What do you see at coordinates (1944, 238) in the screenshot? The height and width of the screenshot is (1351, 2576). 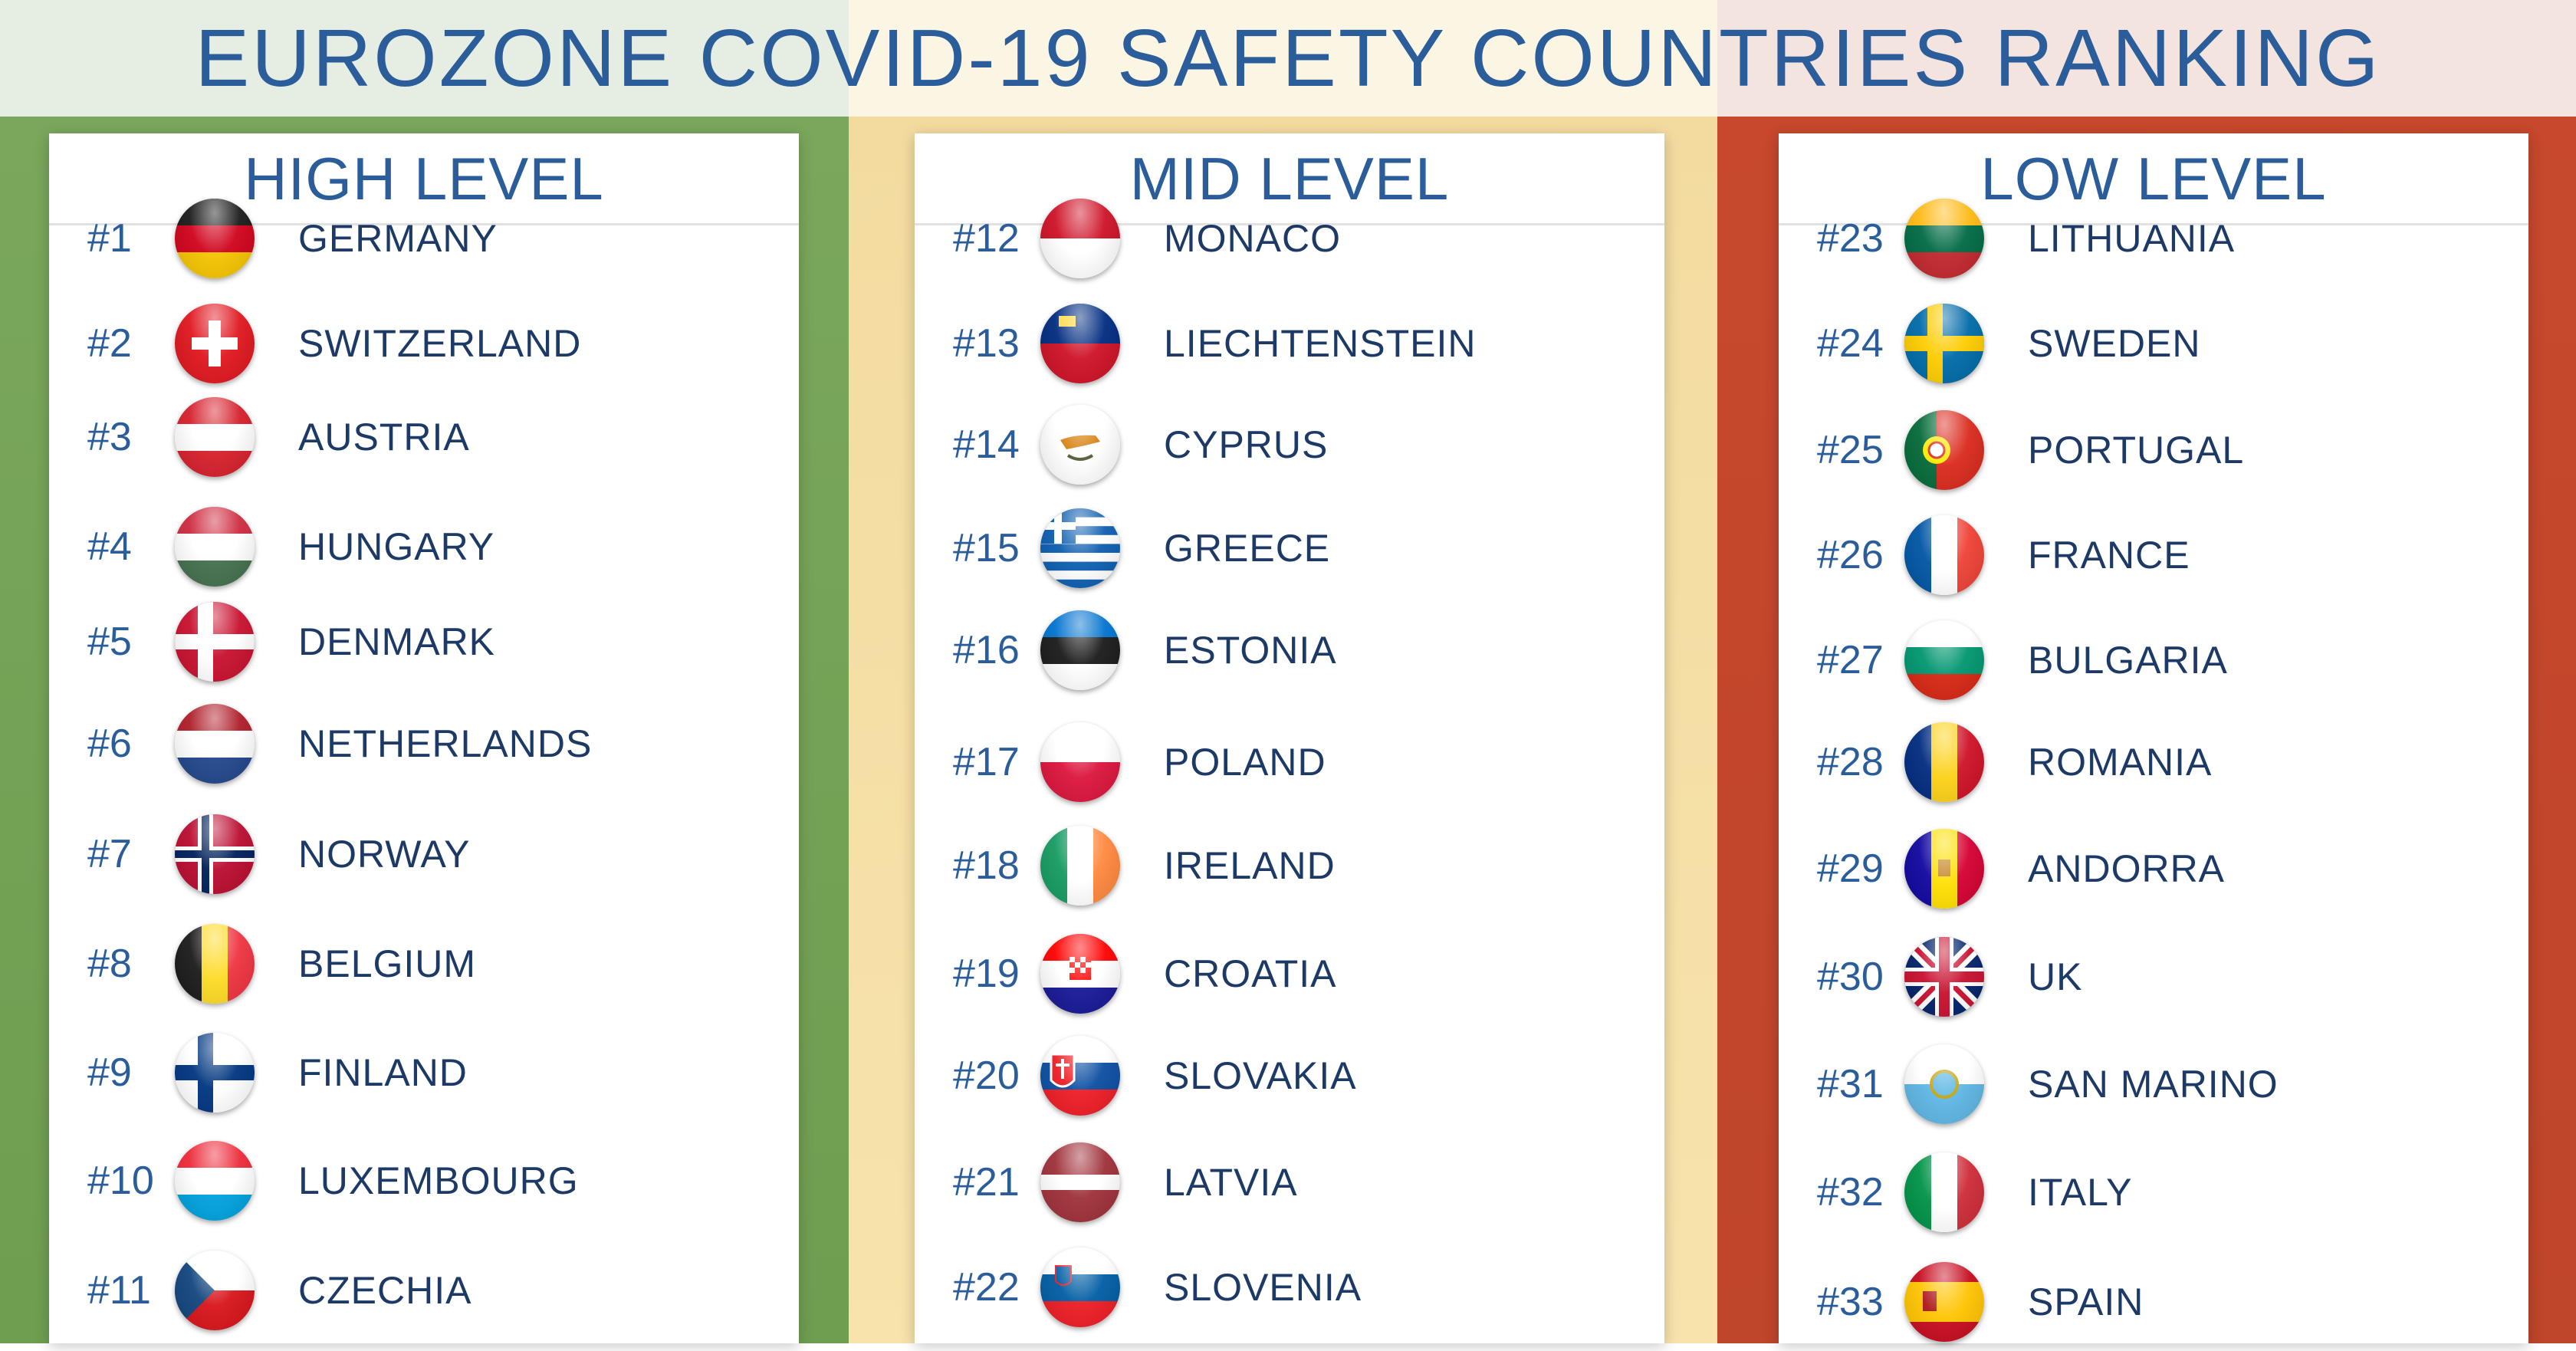 I see `lithuania-flag-icon` at bounding box center [1944, 238].